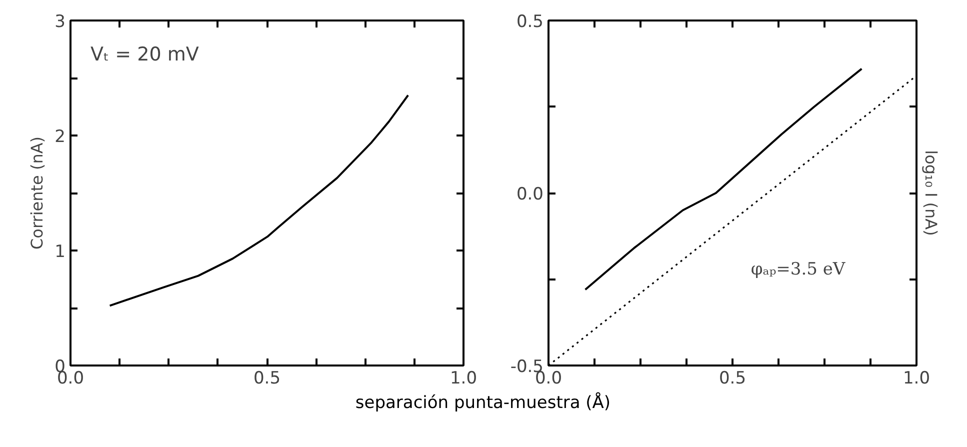 The height and width of the screenshot is (447, 967). I want to click on y-tick-label: 1, so click(60, 252).